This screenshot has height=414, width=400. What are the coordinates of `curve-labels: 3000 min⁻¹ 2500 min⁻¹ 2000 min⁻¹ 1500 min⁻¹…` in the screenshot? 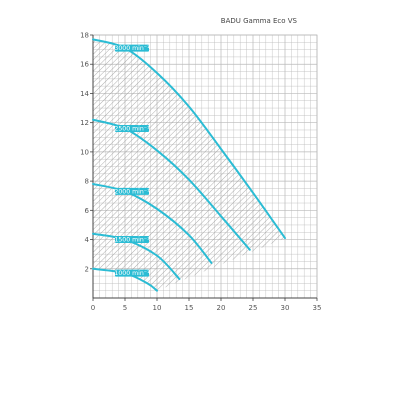 It's located at (132, 160).